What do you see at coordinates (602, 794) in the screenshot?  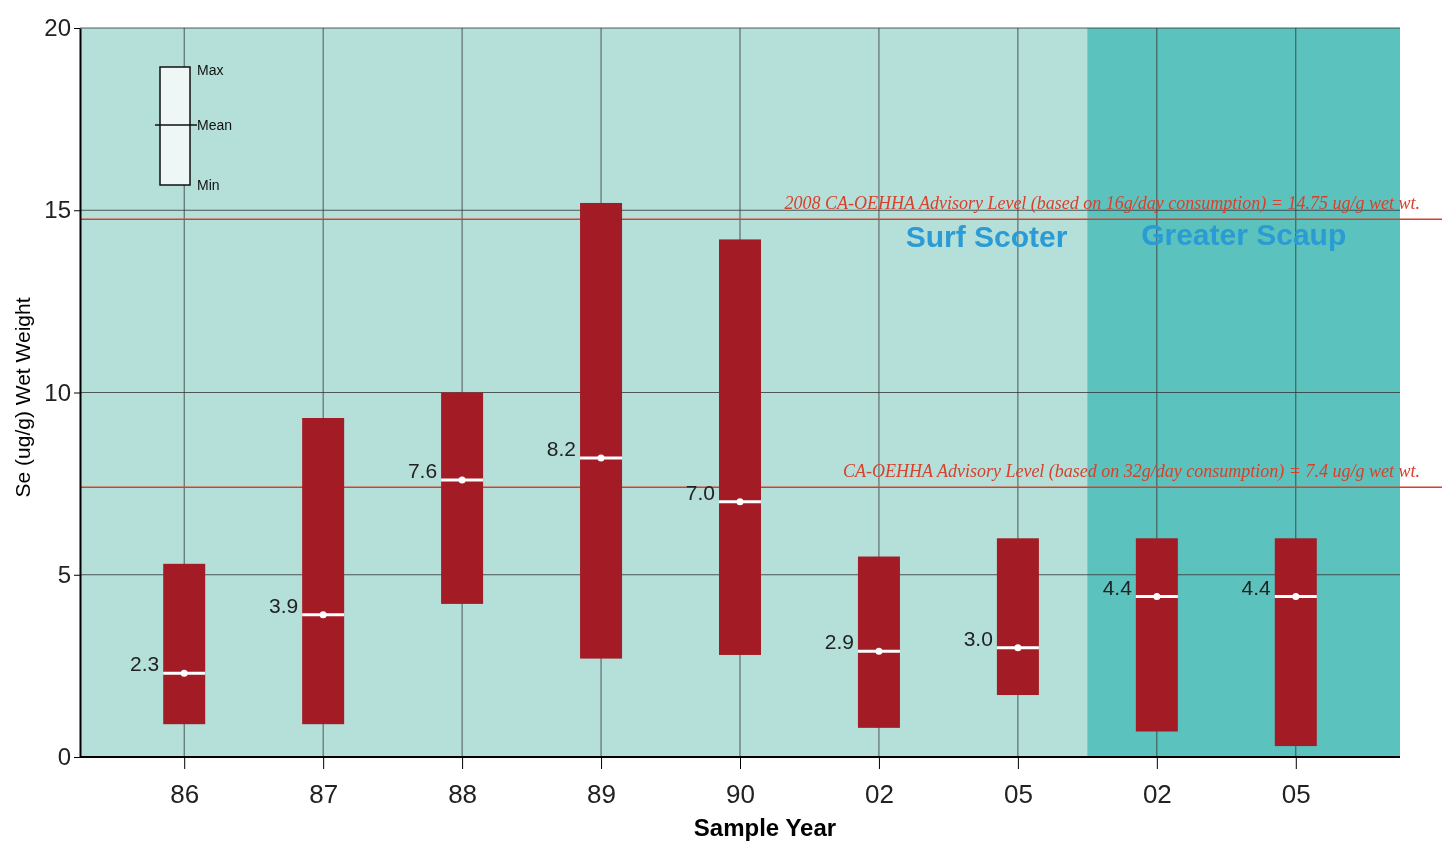 I see `x-tick-label: 89` at bounding box center [602, 794].